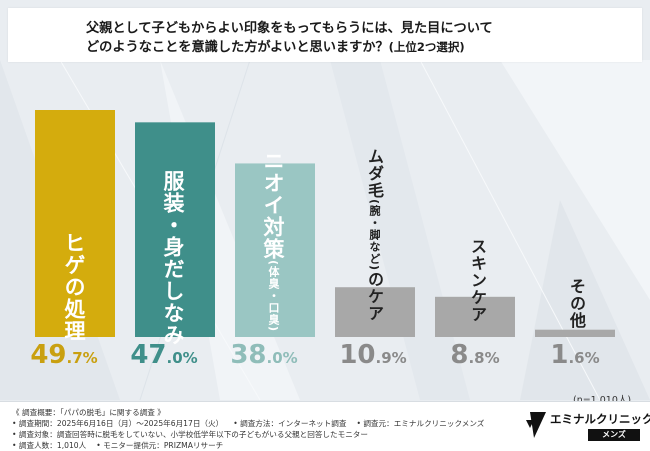 The width and height of the screenshot is (650, 451). Describe the element at coordinates (576, 358) in the screenshot. I see `value-dec: .6` at that location.